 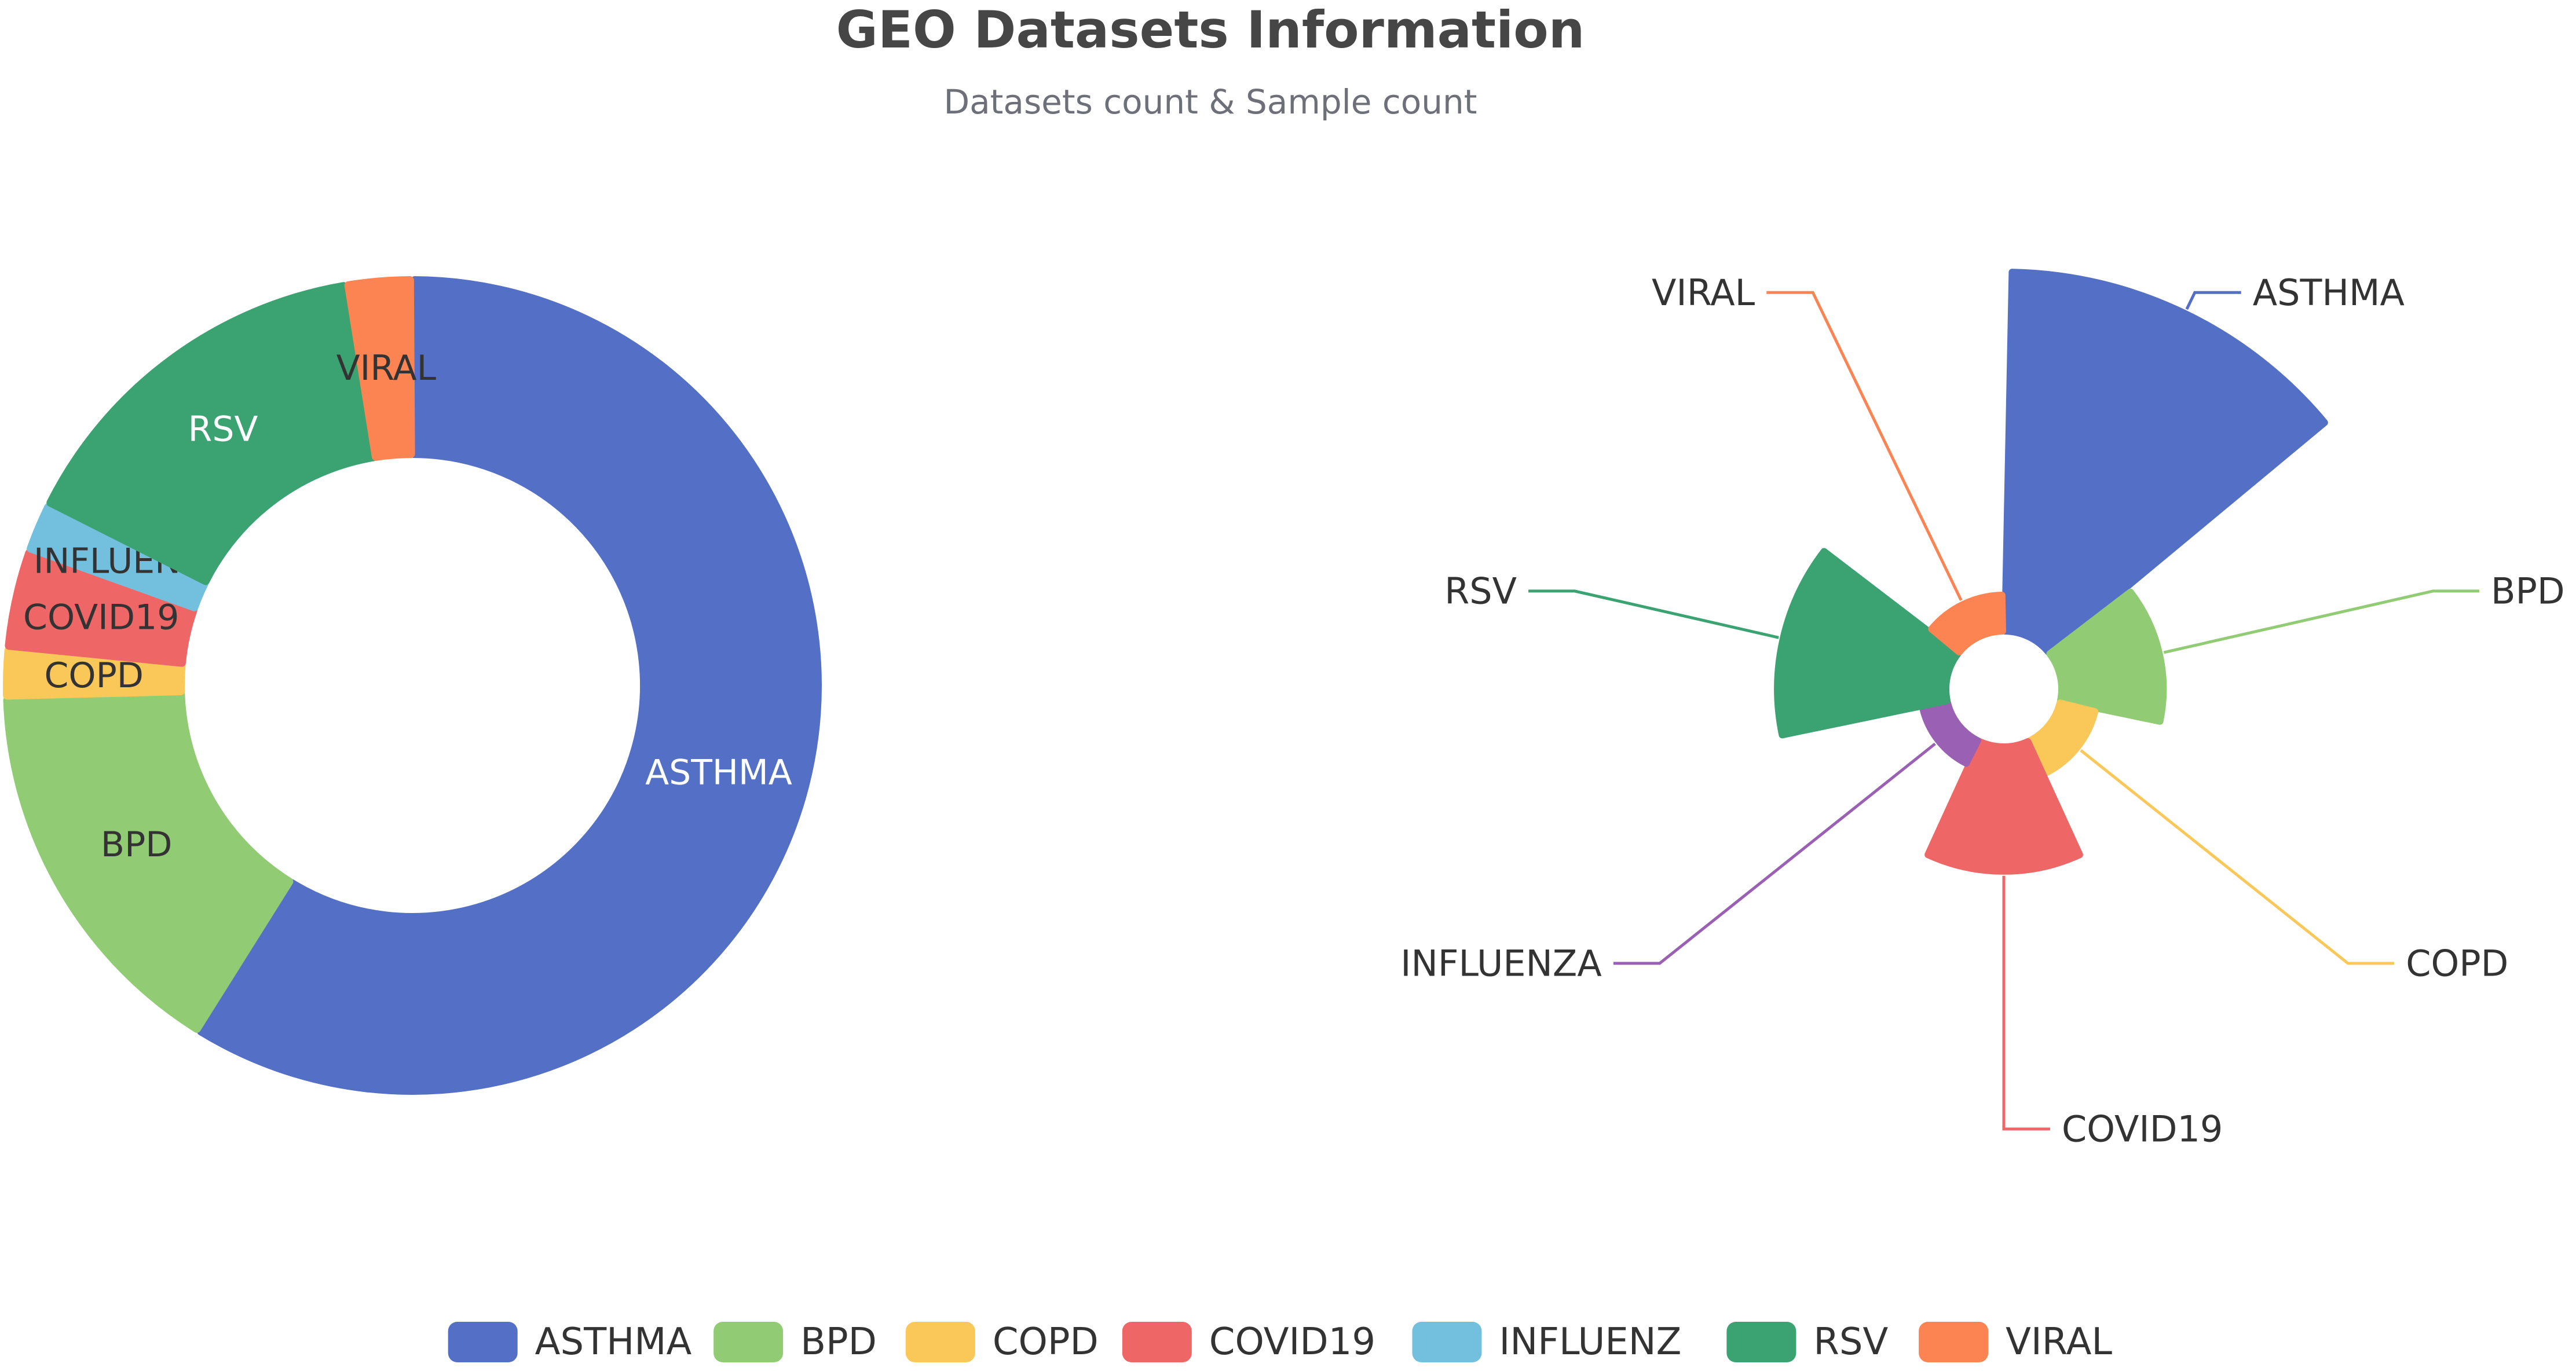 I want to click on donut-label-bpd: BPD, so click(x=137, y=844).